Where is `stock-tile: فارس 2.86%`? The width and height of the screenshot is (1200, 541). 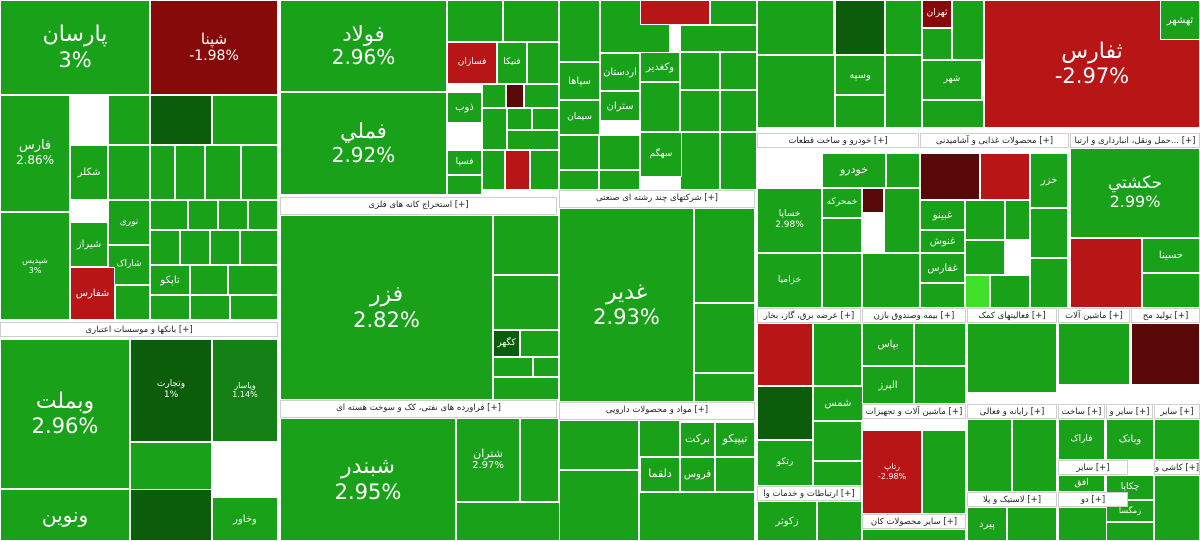 stock-tile: فارس 2.86% is located at coordinates (35, 153).